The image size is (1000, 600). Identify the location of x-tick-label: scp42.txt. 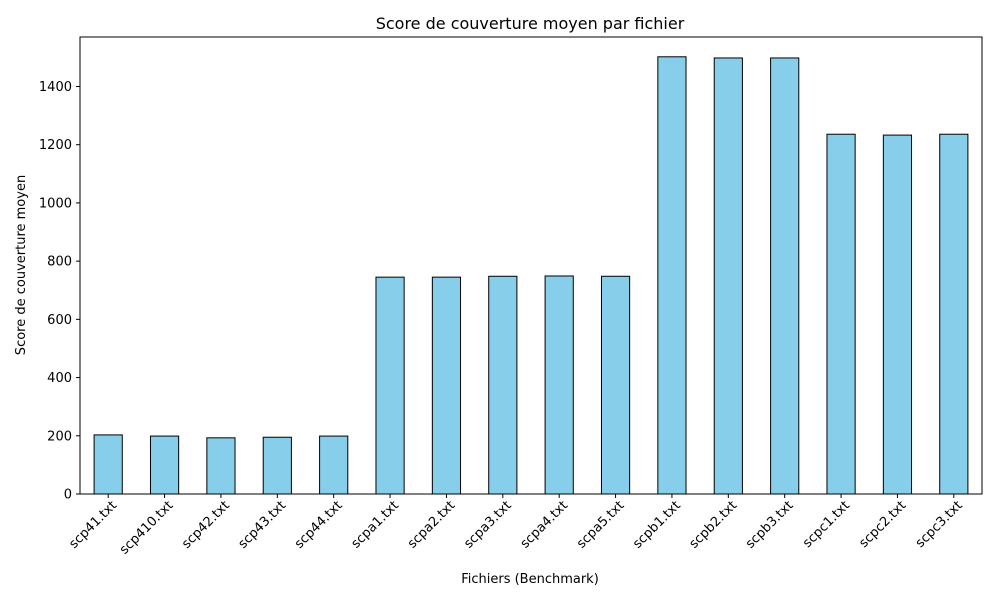
(206, 525).